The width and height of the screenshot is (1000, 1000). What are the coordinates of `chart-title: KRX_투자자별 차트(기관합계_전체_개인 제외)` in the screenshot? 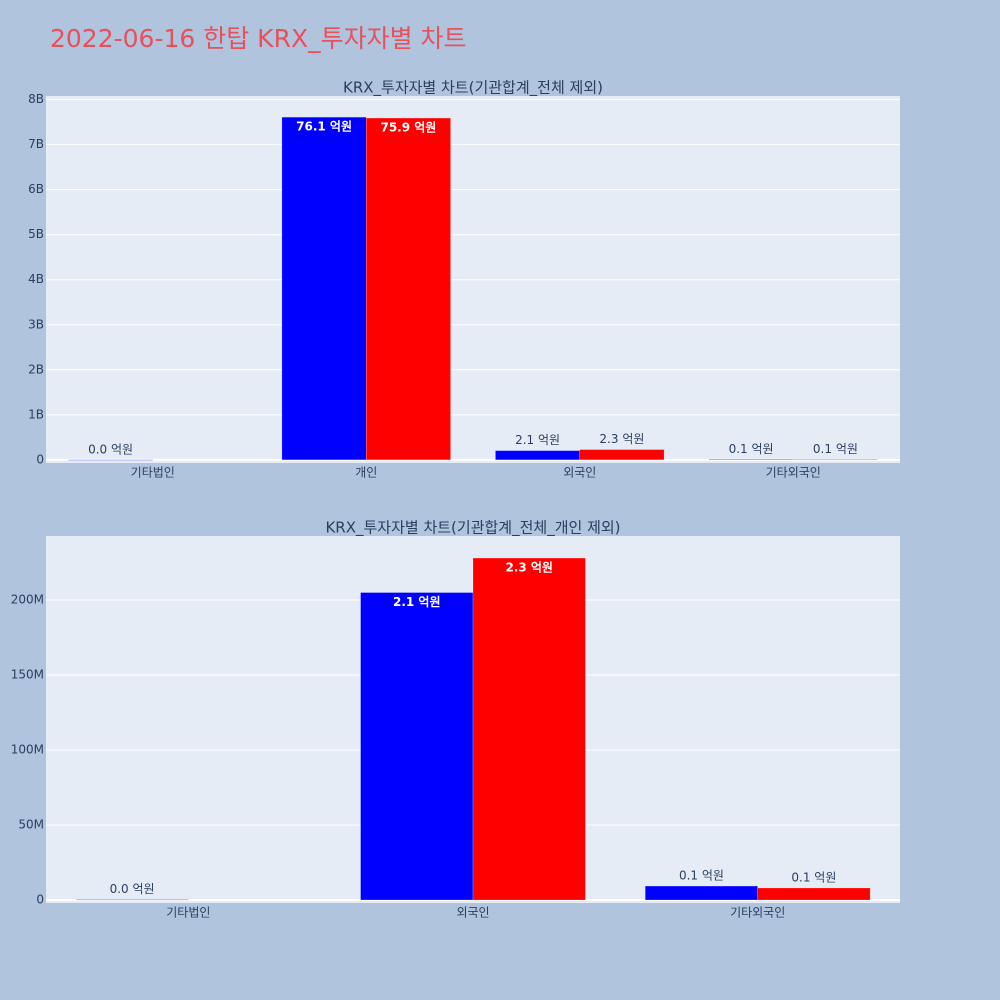 It's located at (472, 528).